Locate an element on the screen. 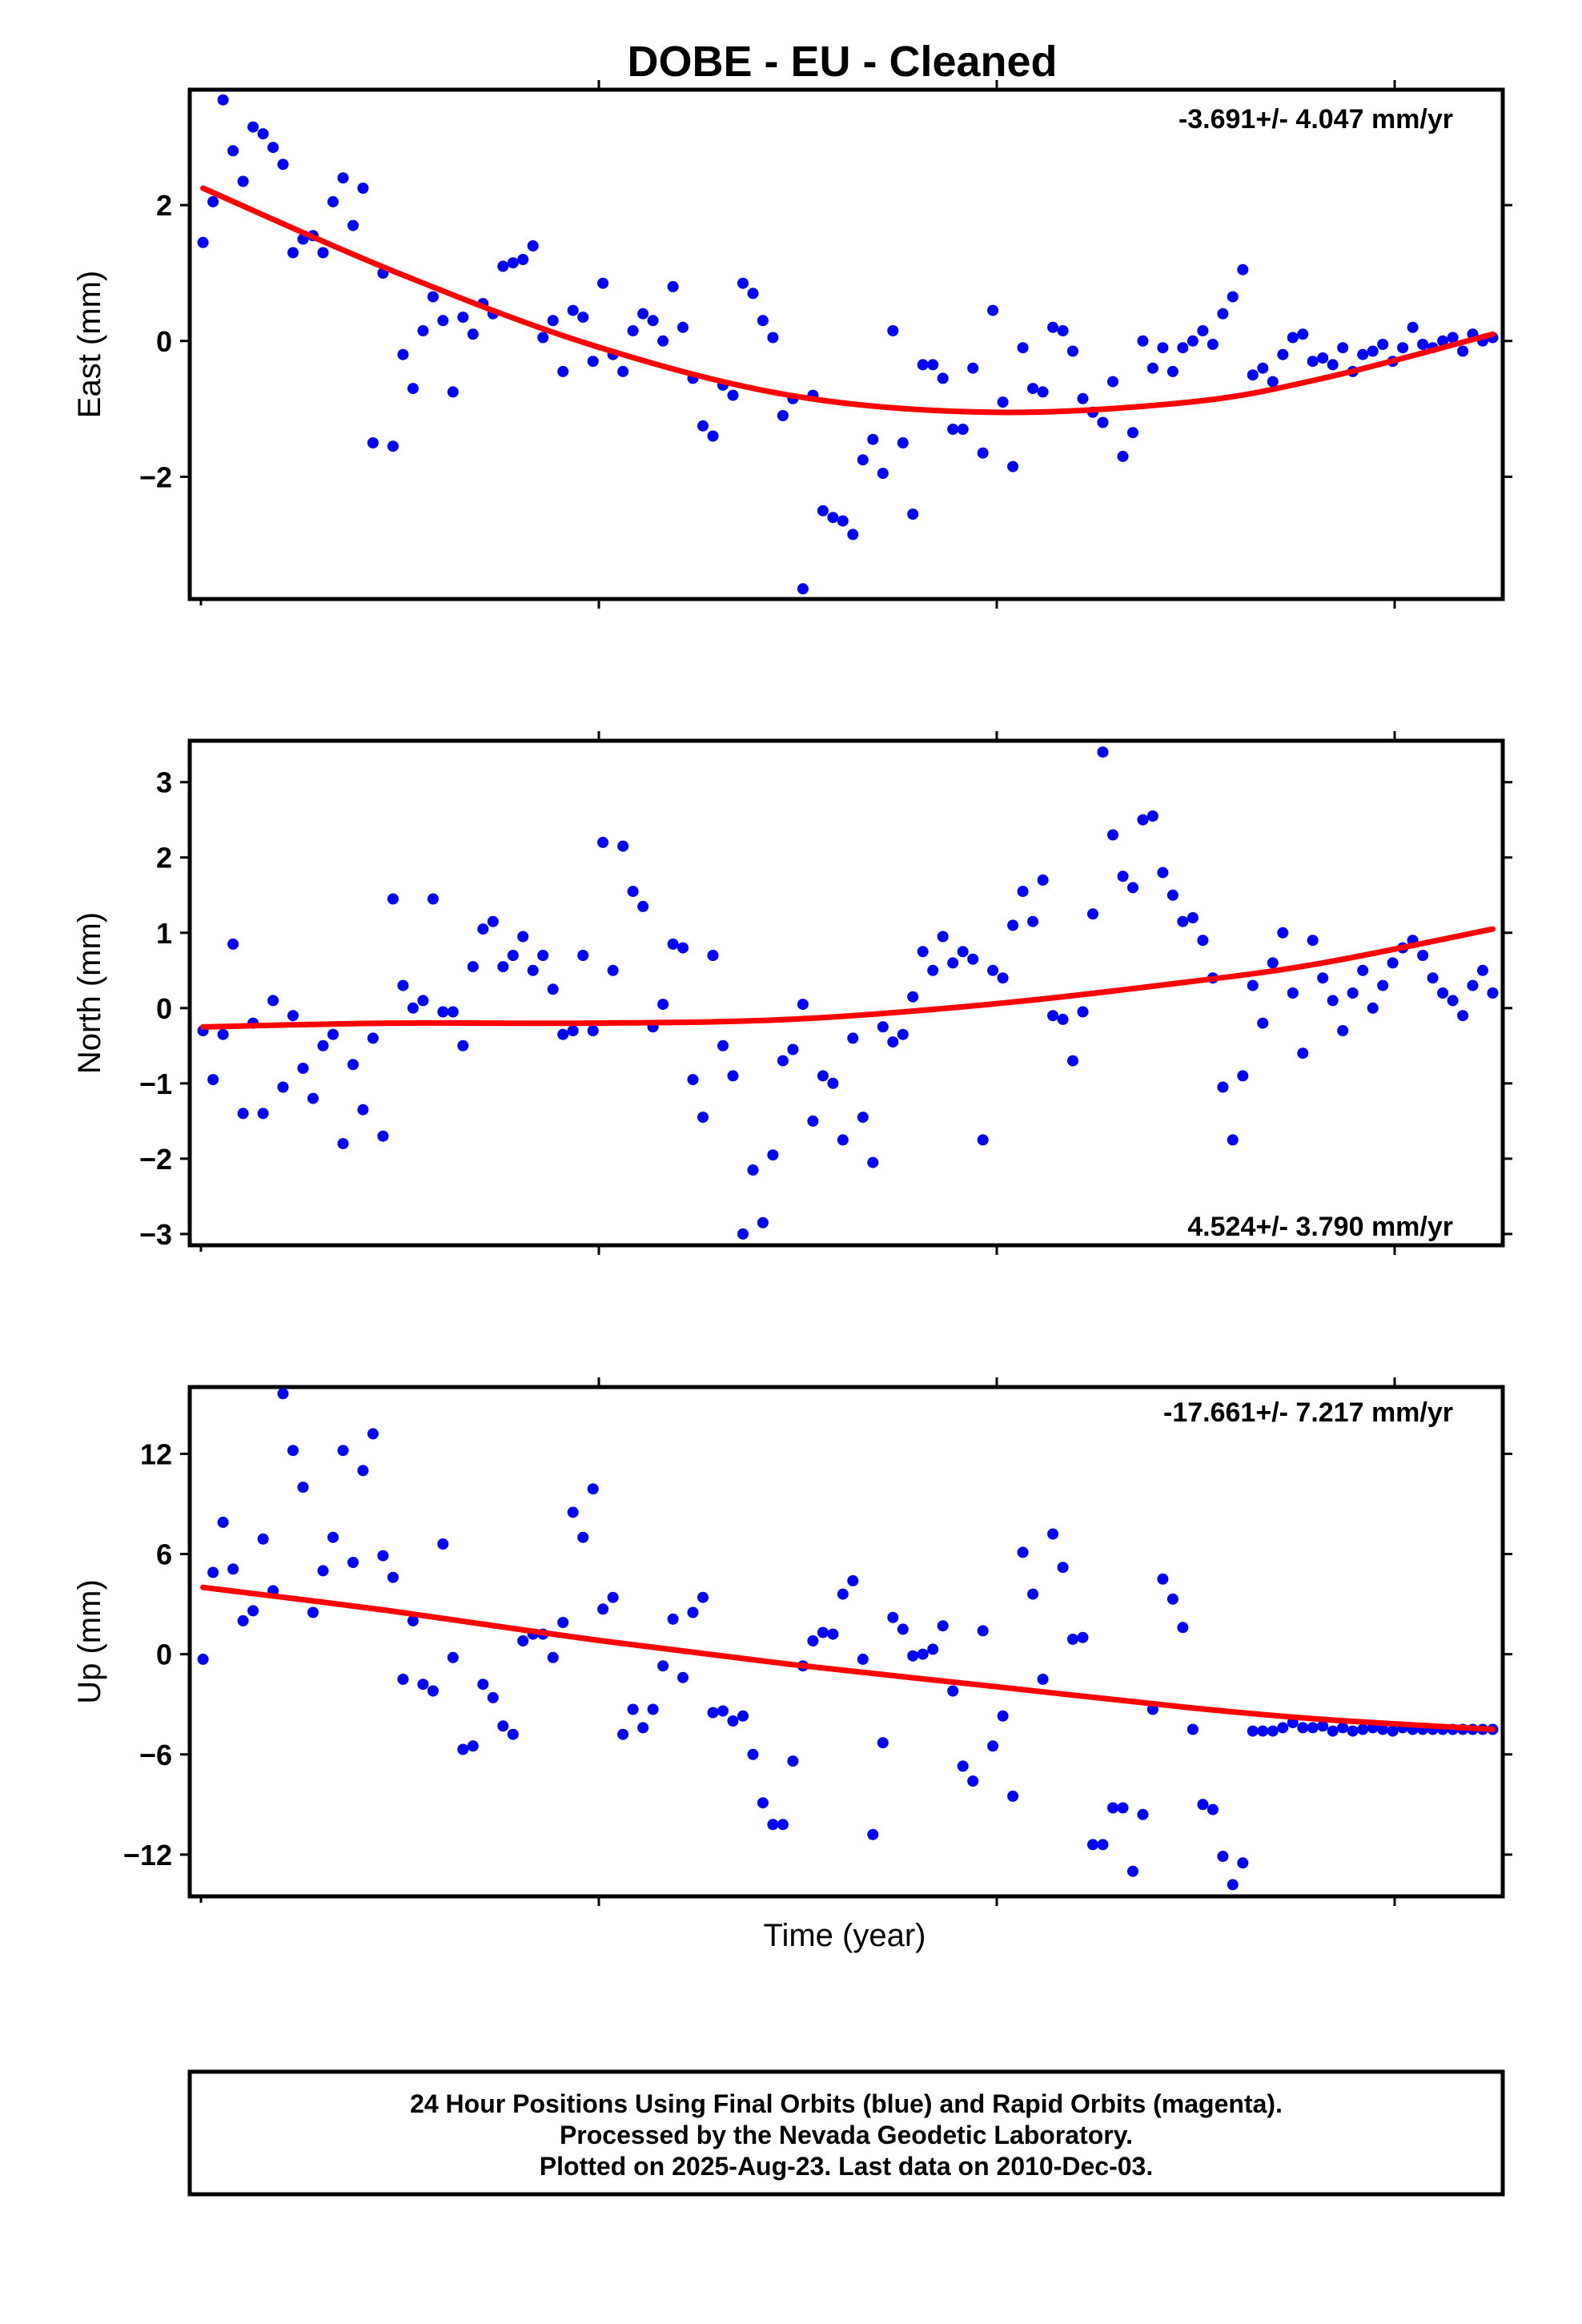 This screenshot has height=2324, width=1582. north-y-tick-label: 3 is located at coordinates (164, 782).